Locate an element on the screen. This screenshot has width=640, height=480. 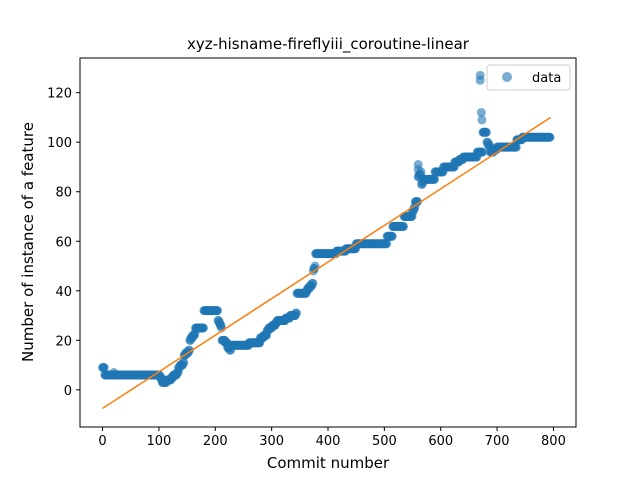
y-axis: 0 20 40 60 80 100 120 is located at coordinates (63, 243).